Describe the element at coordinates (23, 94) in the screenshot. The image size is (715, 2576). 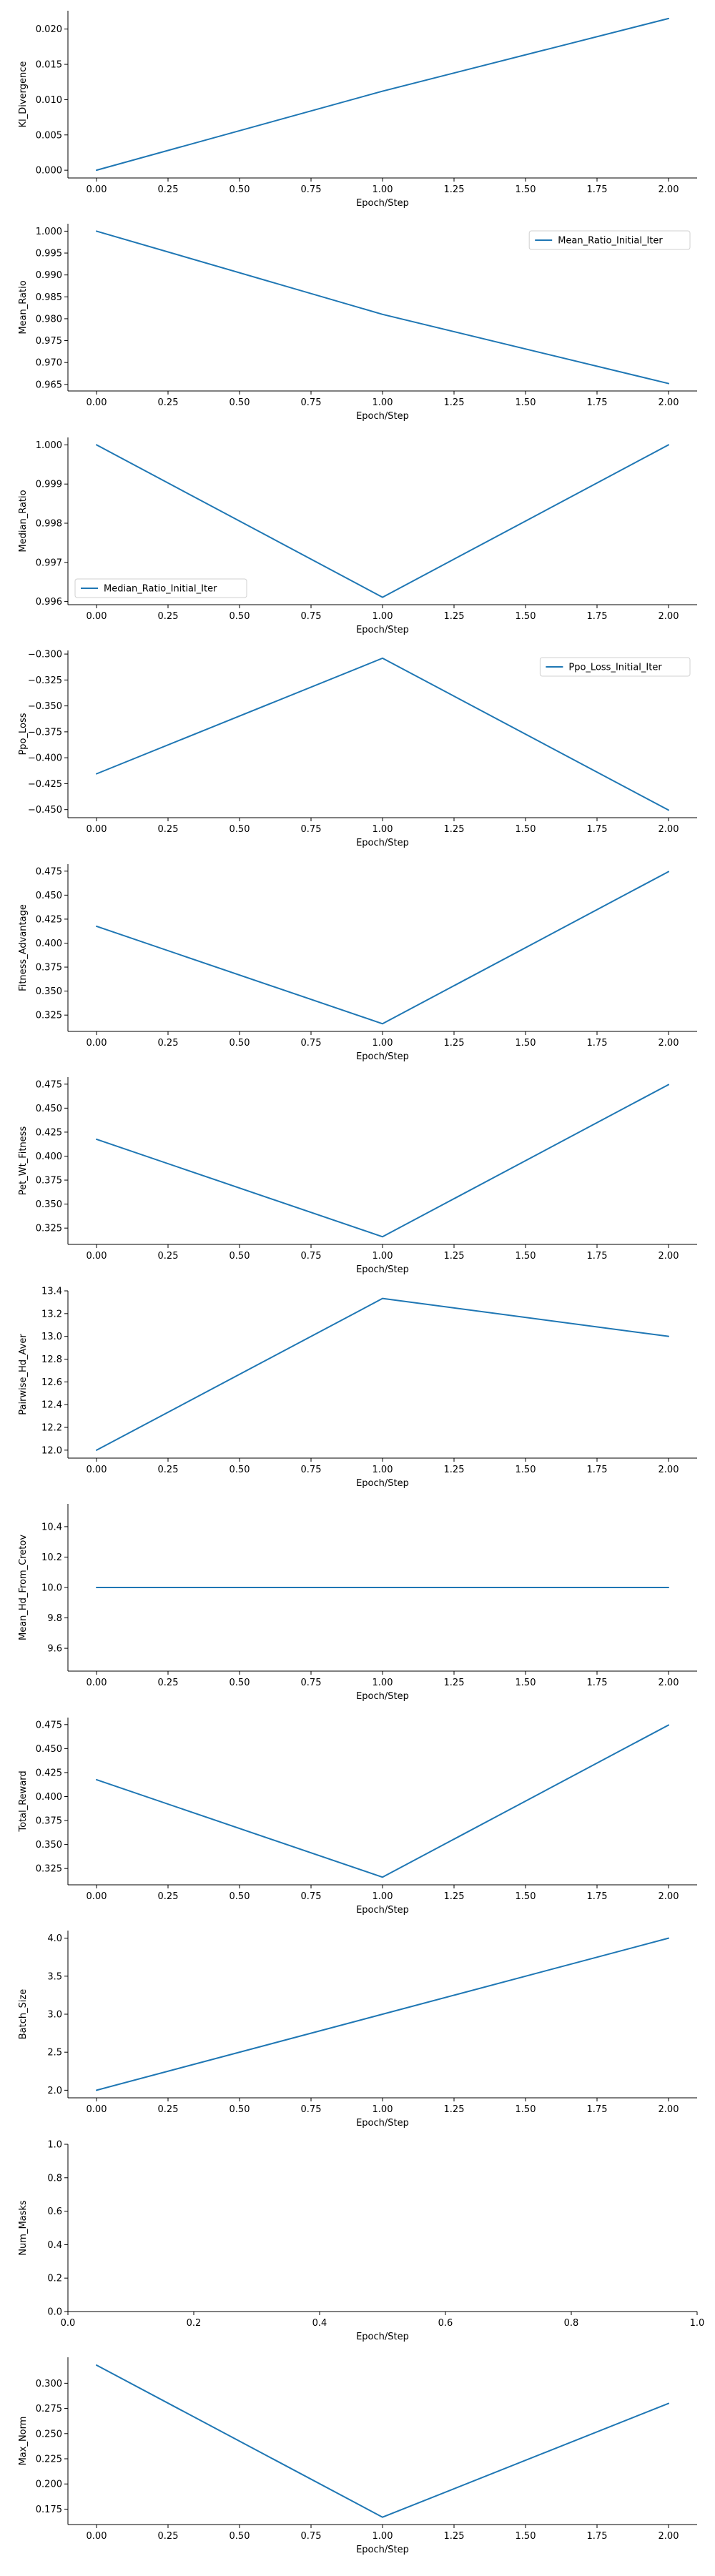
I see `y-axis-label: Kl_Divergence` at that location.